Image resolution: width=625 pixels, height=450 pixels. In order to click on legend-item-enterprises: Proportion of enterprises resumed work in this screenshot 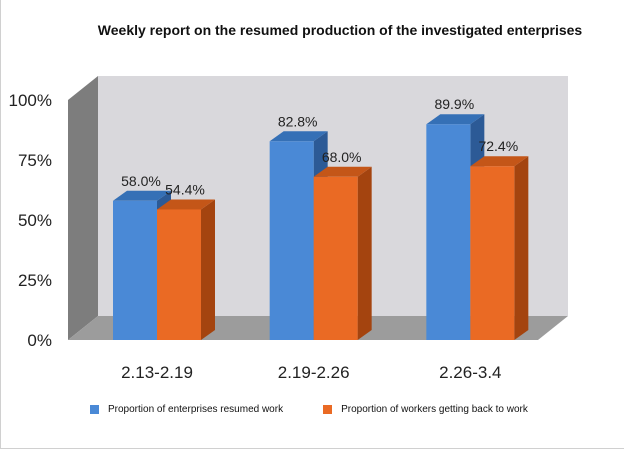, I will do `click(186, 409)`.